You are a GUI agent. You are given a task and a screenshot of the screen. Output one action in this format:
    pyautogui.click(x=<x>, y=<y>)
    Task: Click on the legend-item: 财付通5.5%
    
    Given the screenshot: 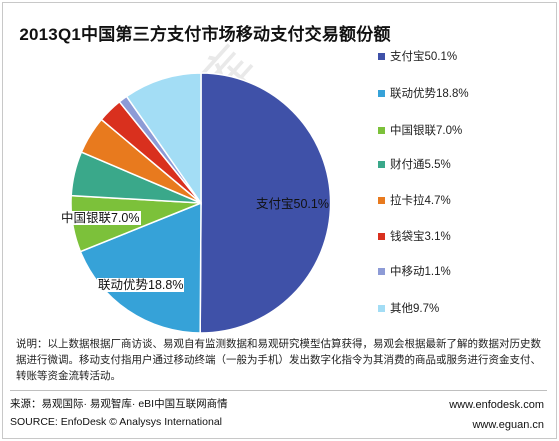 What is the action you would take?
    pyautogui.click(x=414, y=164)
    